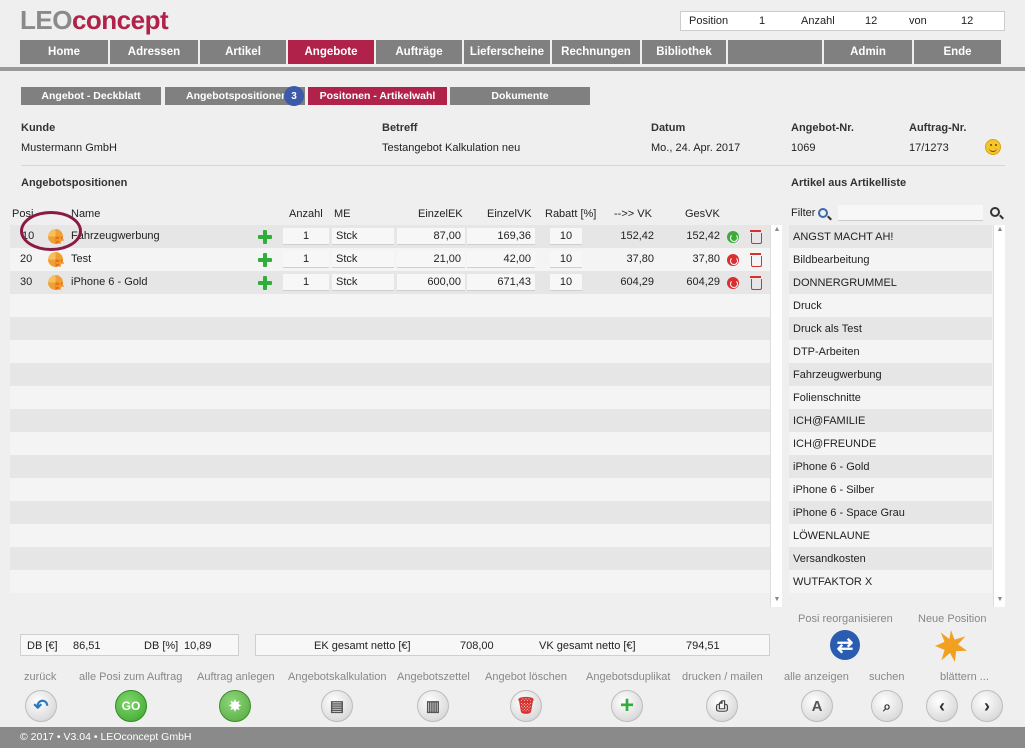  What do you see at coordinates (890, 374) in the screenshot?
I see `list-item: Fahrzeugwerbung` at bounding box center [890, 374].